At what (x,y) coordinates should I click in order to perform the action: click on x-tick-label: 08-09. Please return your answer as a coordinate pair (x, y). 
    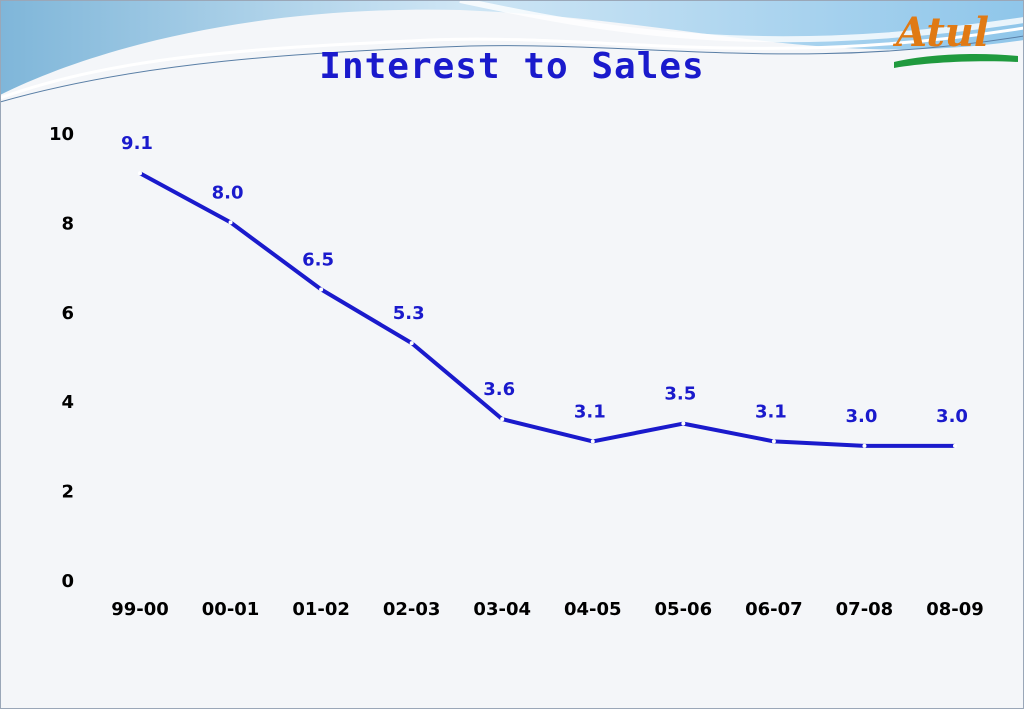
    Looking at the image, I should click on (955, 609).